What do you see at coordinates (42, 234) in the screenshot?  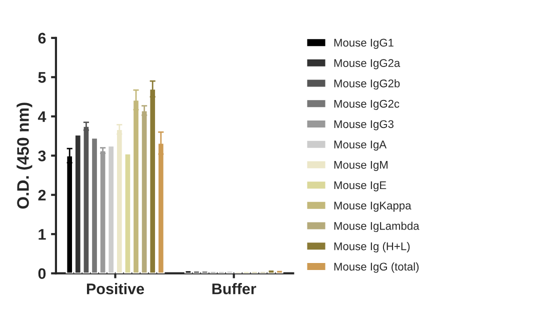 I see `y-tick-label: 1` at bounding box center [42, 234].